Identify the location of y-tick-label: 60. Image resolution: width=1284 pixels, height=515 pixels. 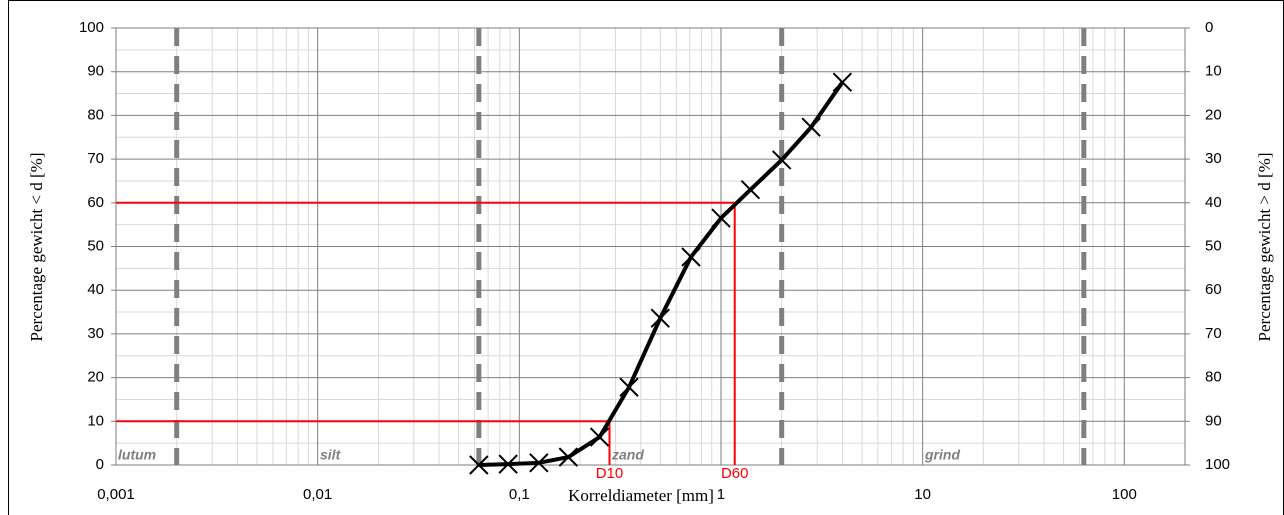
(95, 202).